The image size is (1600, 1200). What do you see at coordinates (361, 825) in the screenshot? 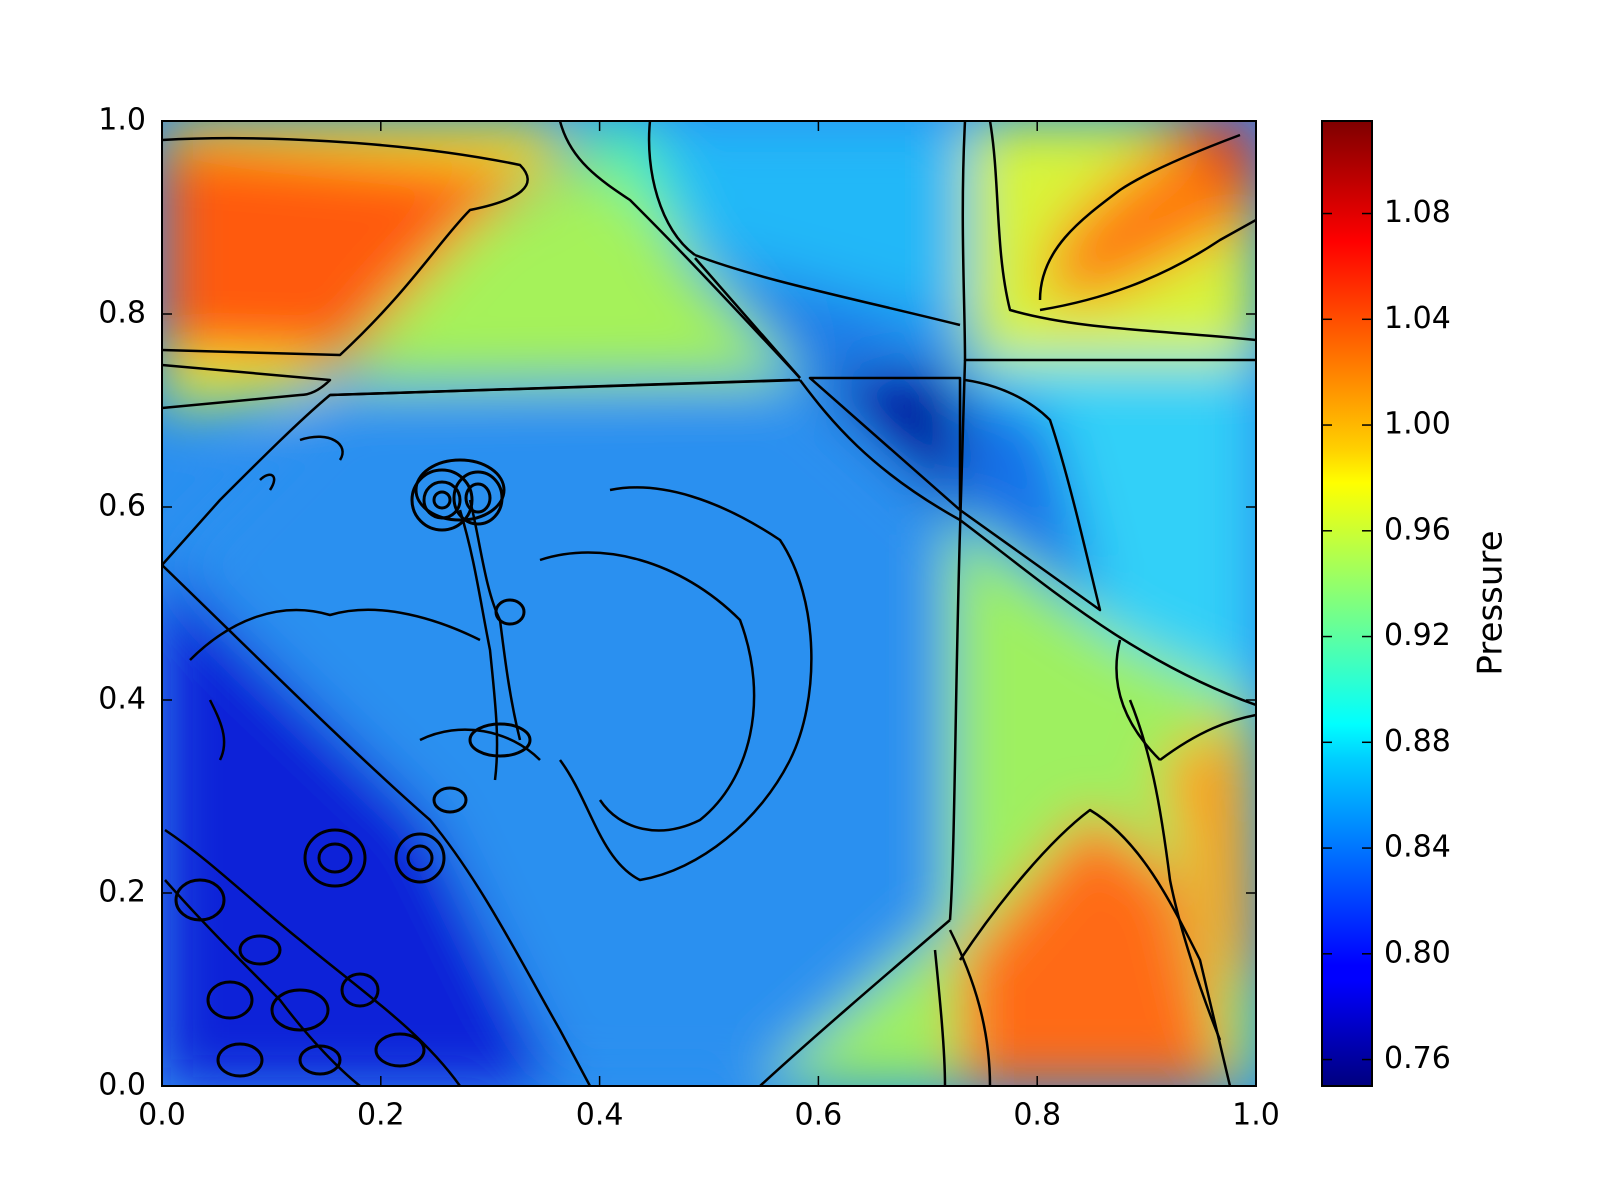
I see `region-lower-left-low` at bounding box center [361, 825].